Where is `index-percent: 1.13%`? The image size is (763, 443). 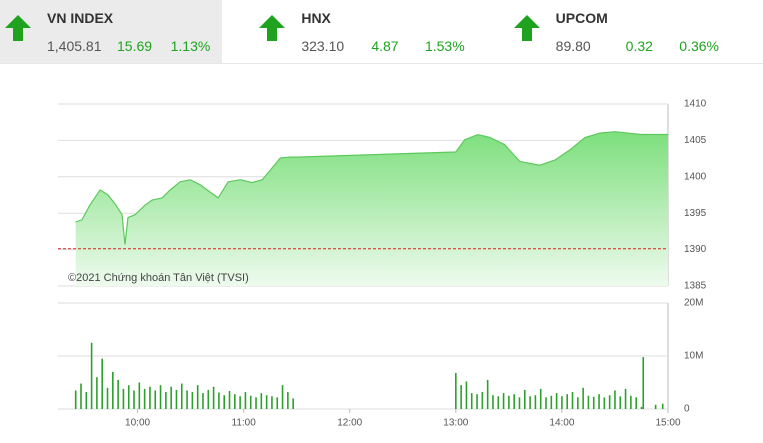
index-percent: 1.13% is located at coordinates (190, 46).